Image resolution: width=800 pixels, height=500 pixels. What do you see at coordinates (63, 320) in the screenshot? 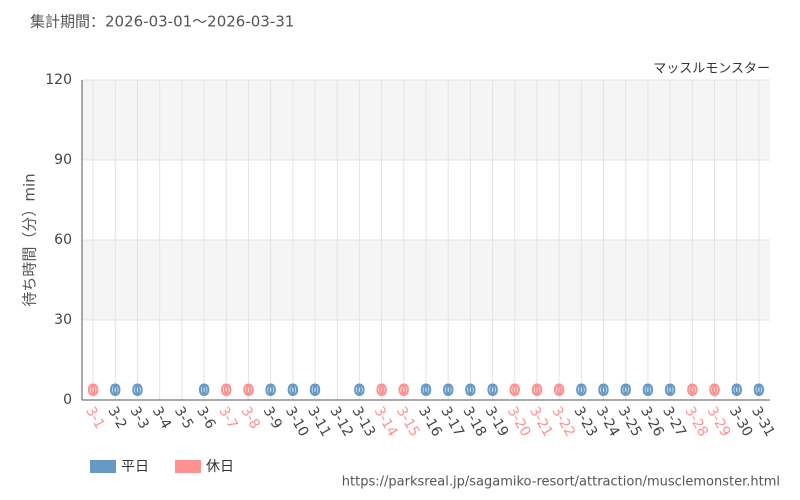
I see `y-tick-label: 30` at bounding box center [63, 320].